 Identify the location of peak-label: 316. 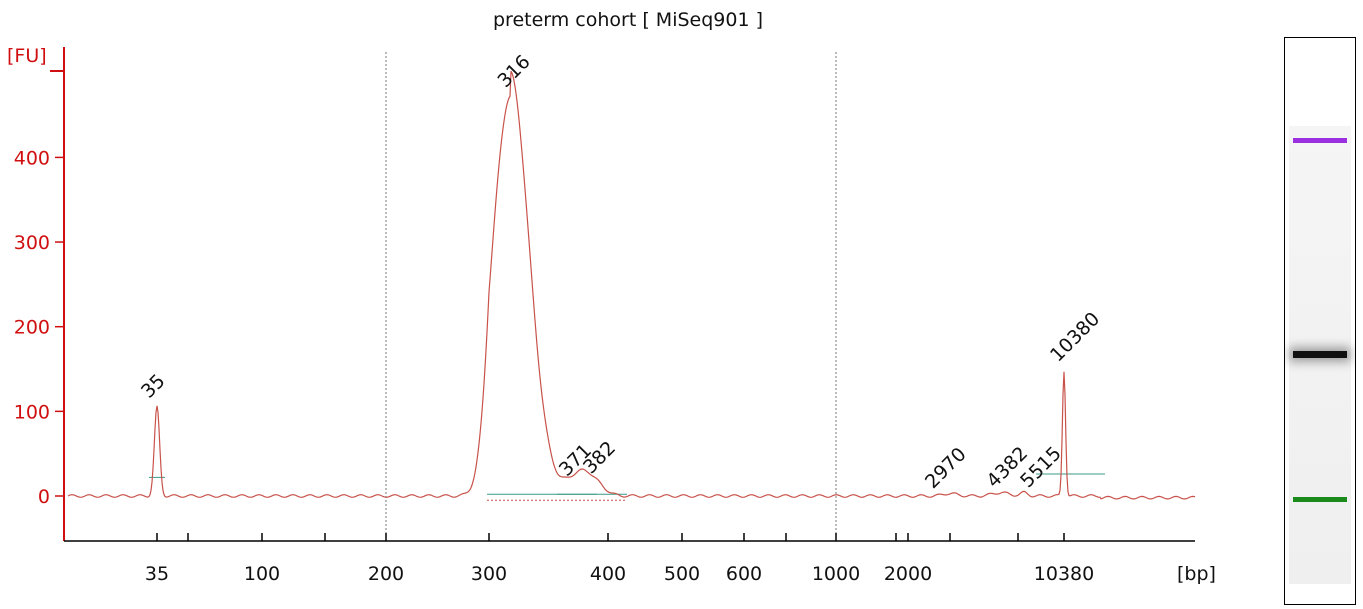
(513, 71).